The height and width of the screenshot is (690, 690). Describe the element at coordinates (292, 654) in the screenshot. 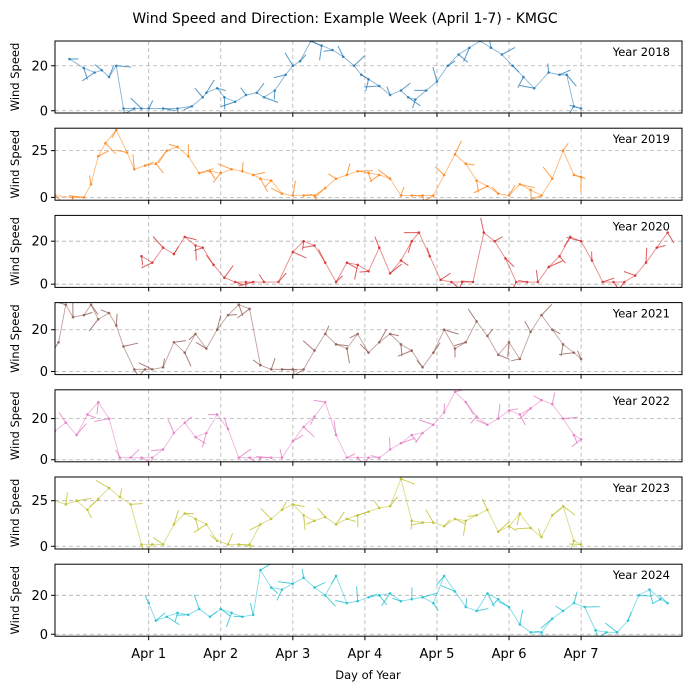

I see `x-tick-label: Apr 3` at that location.